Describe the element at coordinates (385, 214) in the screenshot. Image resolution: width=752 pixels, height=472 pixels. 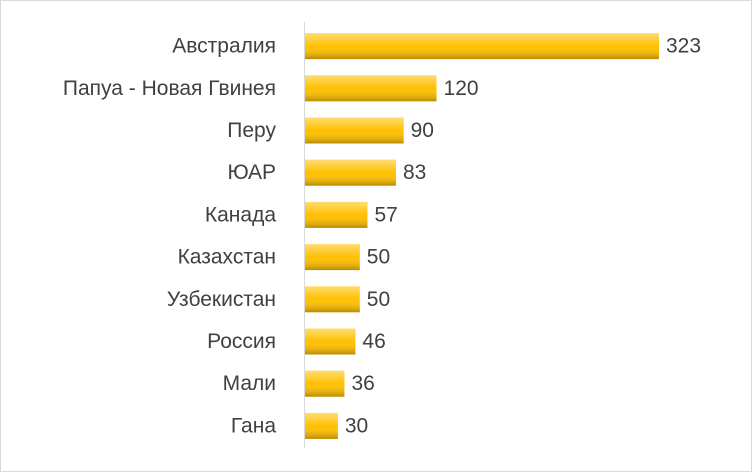
I see `data-label: 57` at that location.